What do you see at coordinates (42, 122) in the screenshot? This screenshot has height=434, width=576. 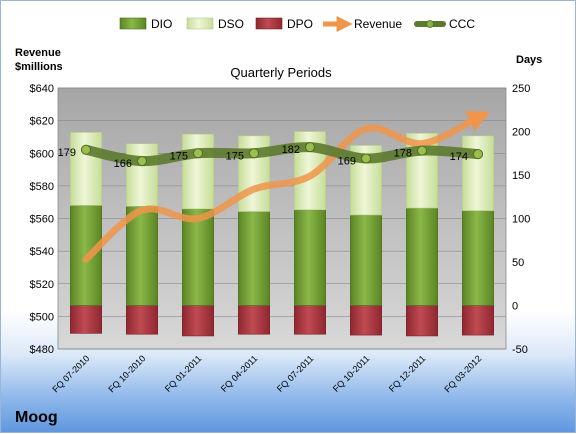 I see `left-tick-label: $620` at bounding box center [42, 122].